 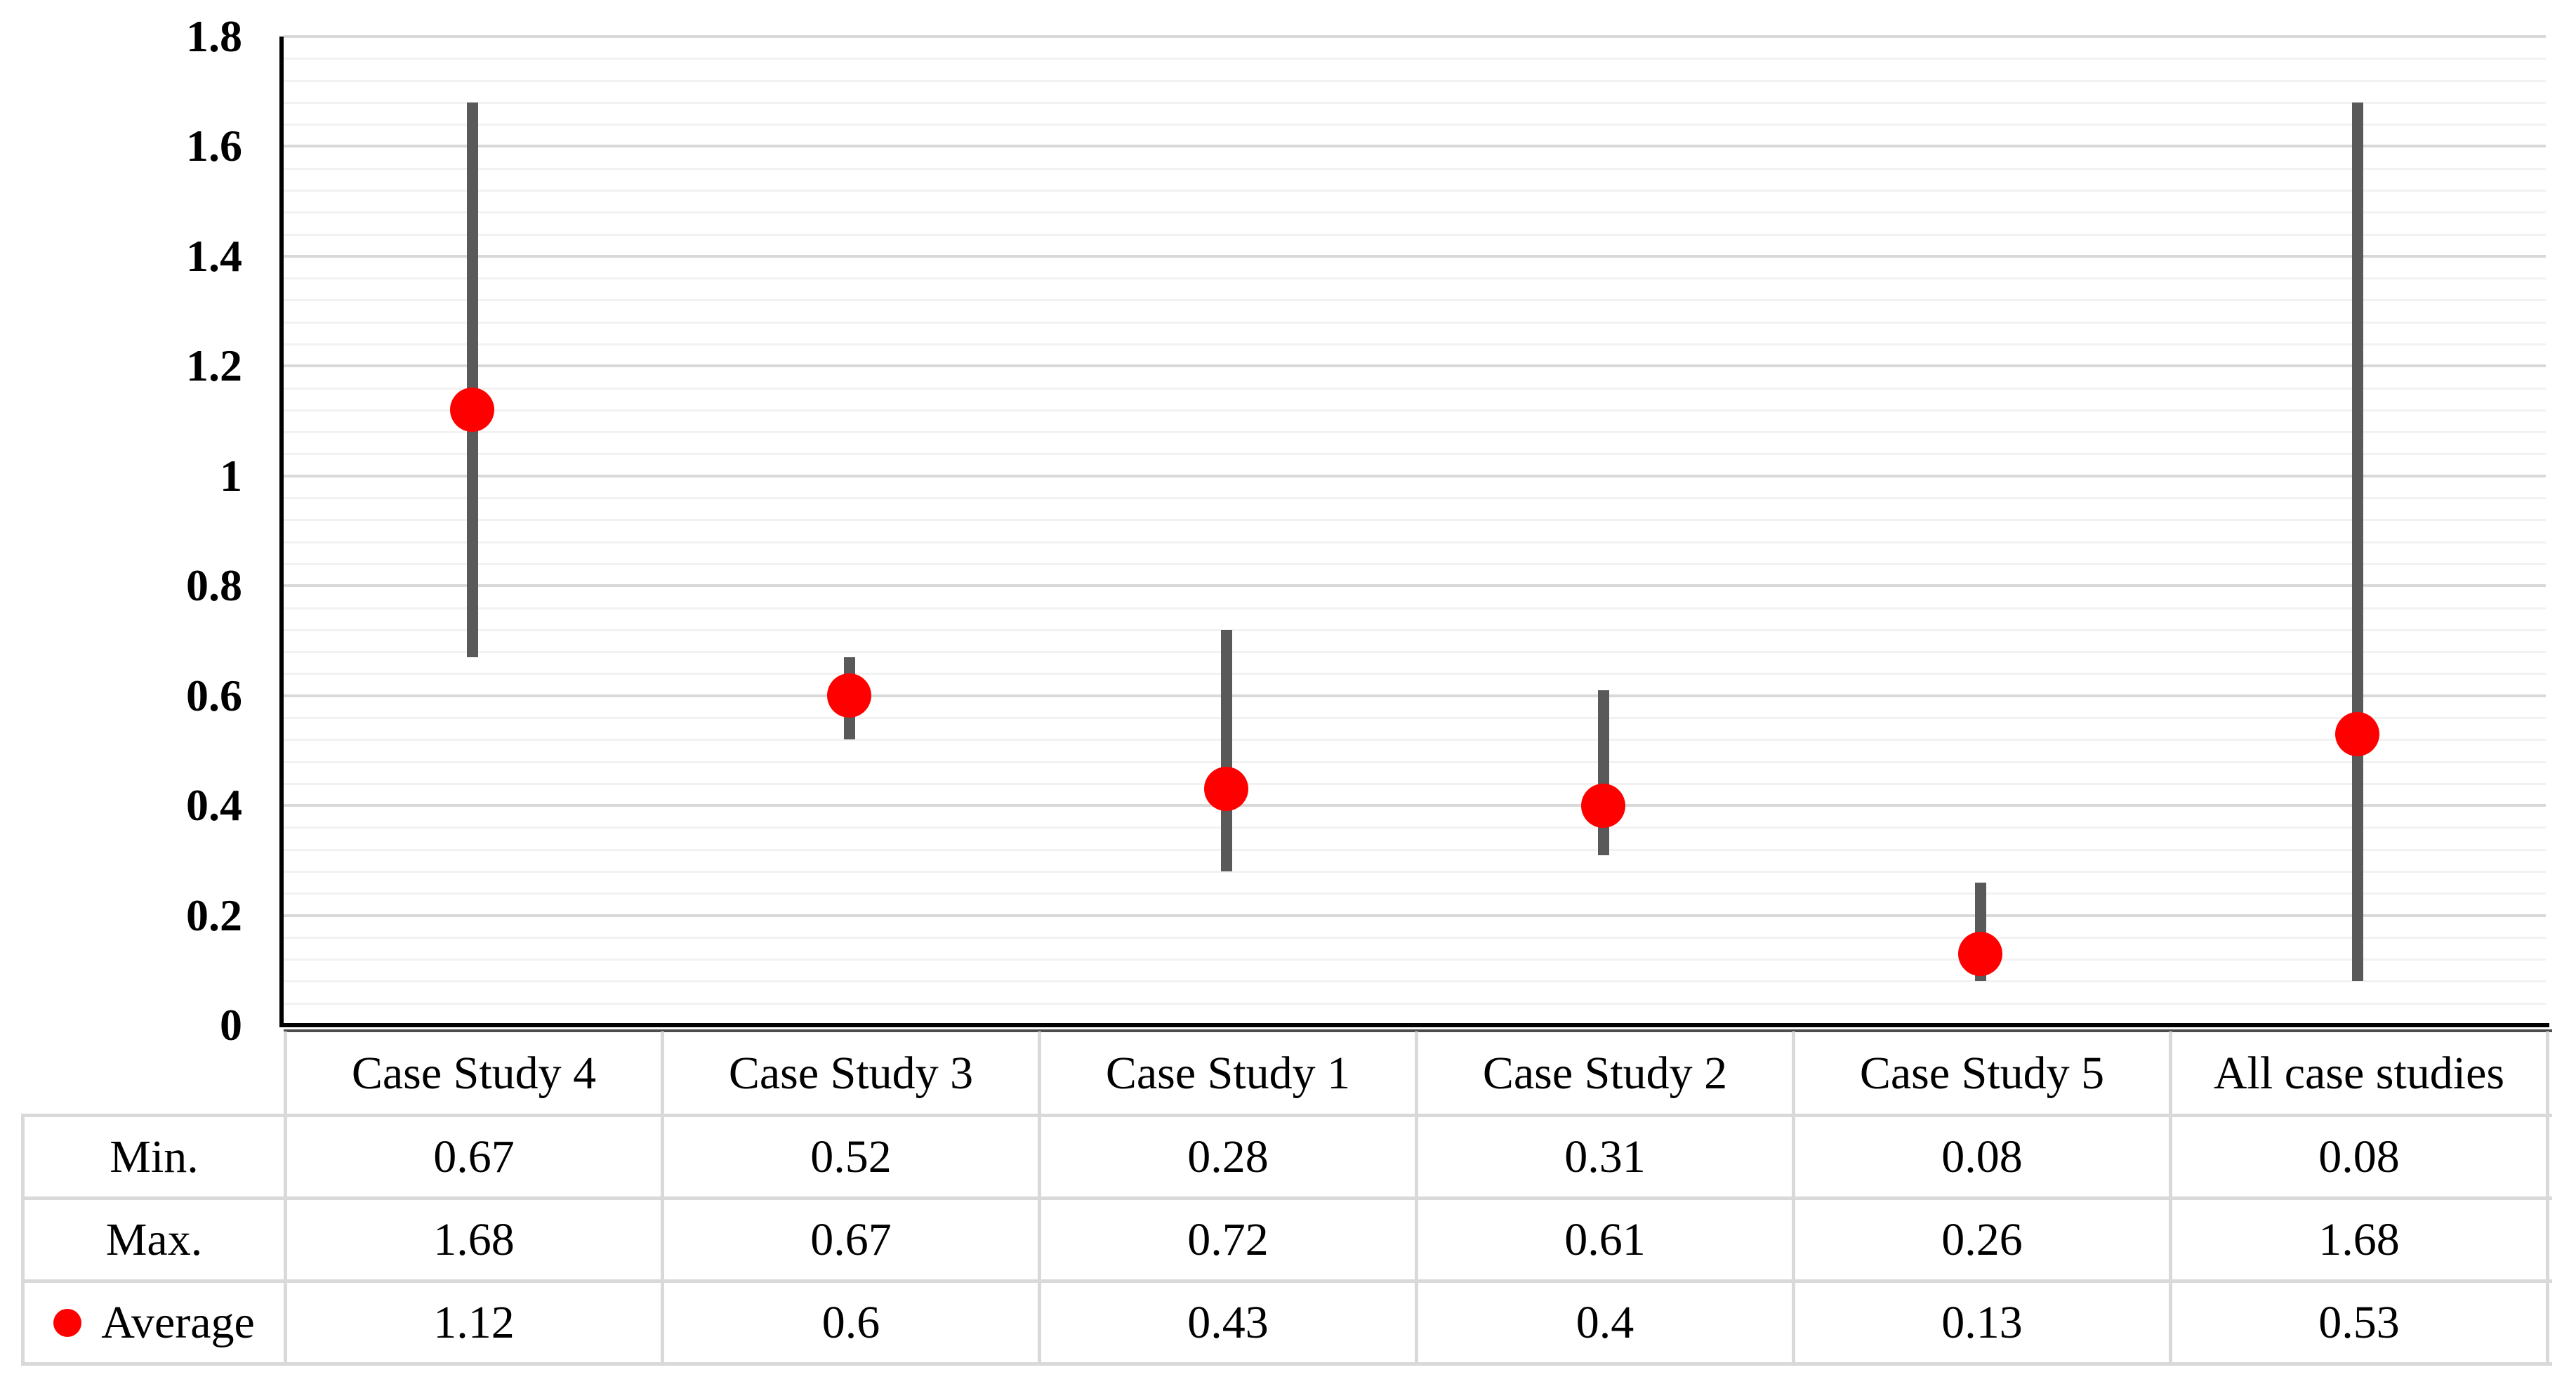 I want to click on table-header-cell: All case studies, so click(x=2359, y=1073).